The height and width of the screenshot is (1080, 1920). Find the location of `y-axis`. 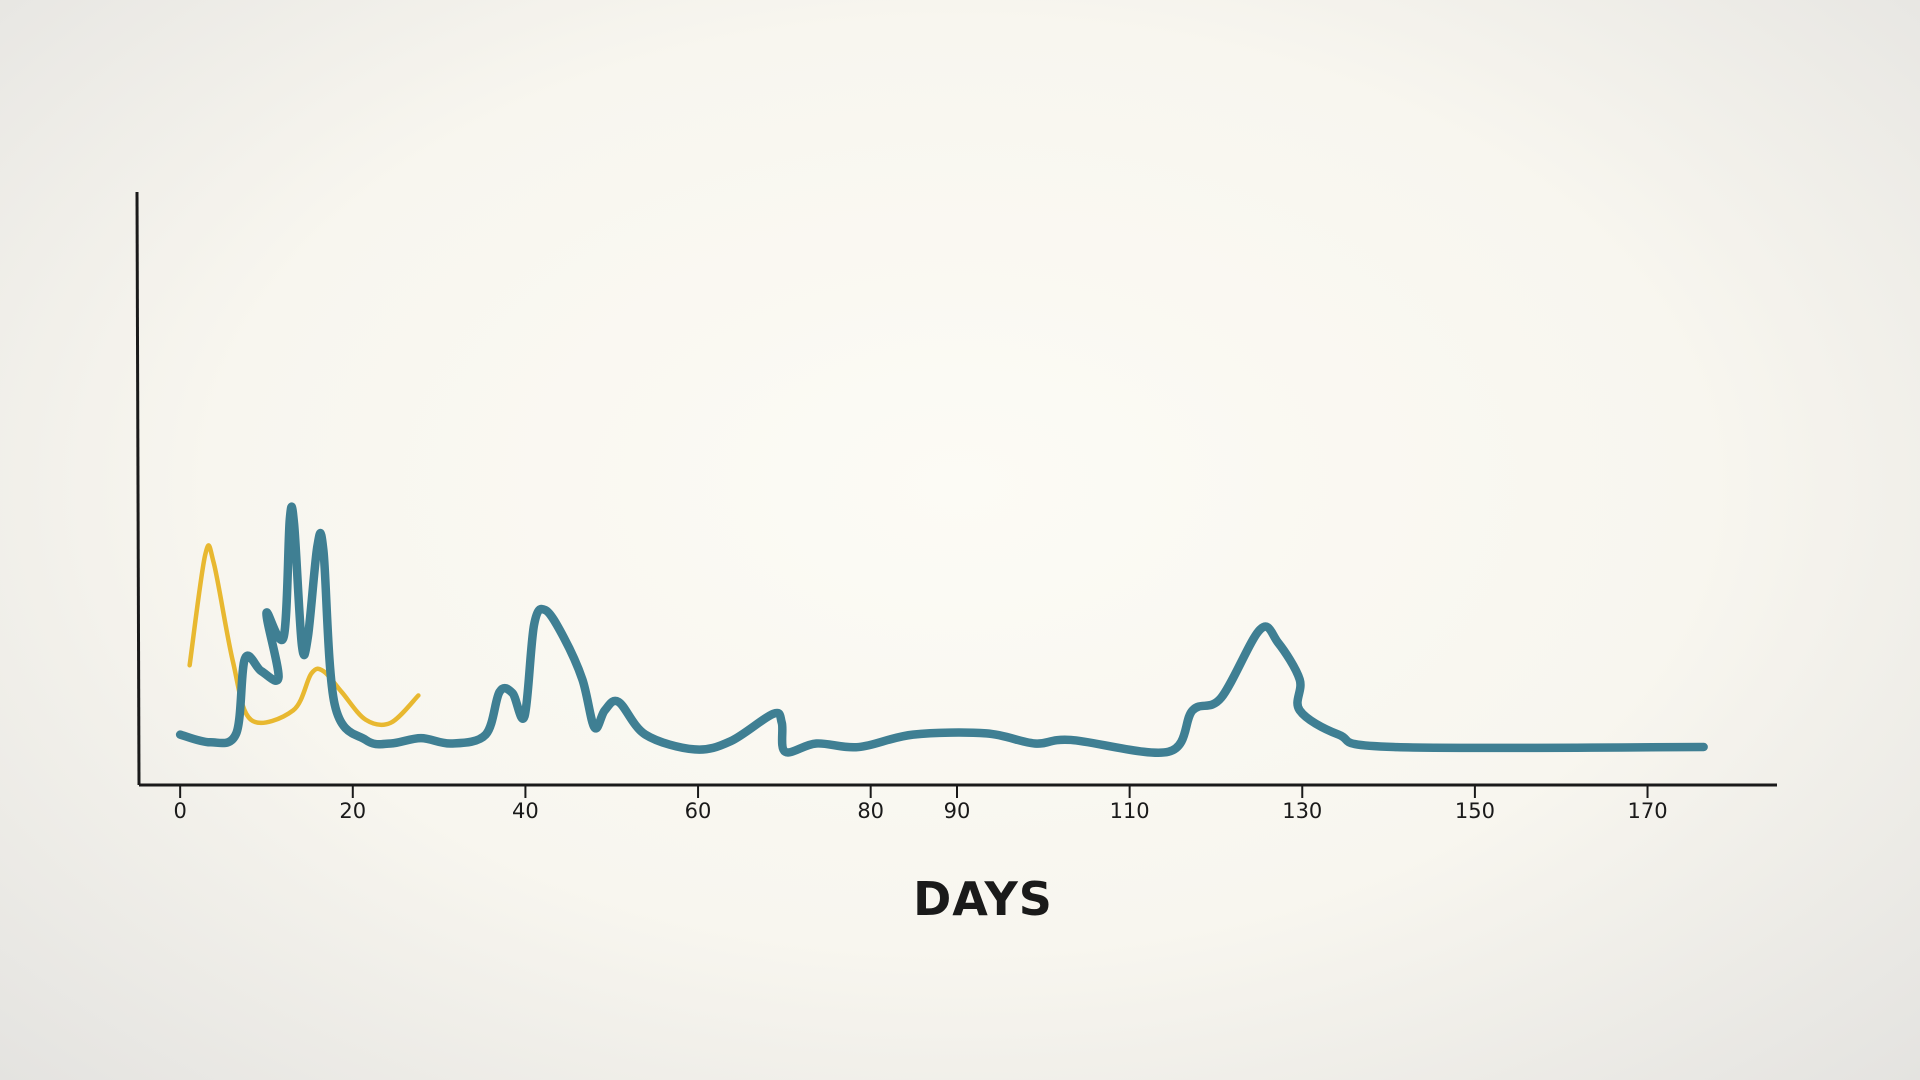

y-axis is located at coordinates (138, 488).